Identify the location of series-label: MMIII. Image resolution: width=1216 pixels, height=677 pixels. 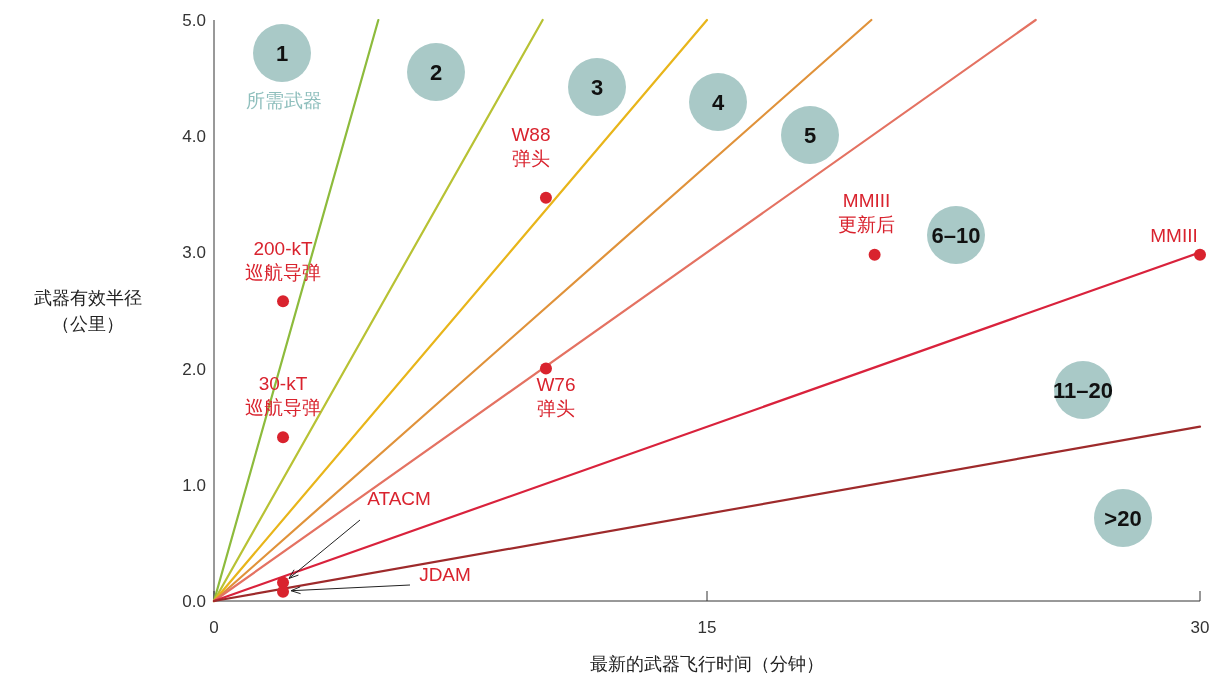
(1174, 235).